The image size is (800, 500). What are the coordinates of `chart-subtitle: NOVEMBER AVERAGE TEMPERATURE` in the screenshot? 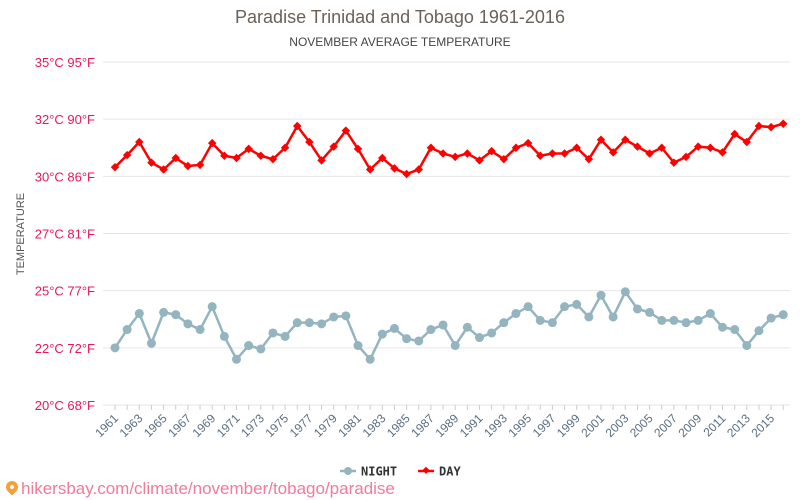 It's located at (400, 42).